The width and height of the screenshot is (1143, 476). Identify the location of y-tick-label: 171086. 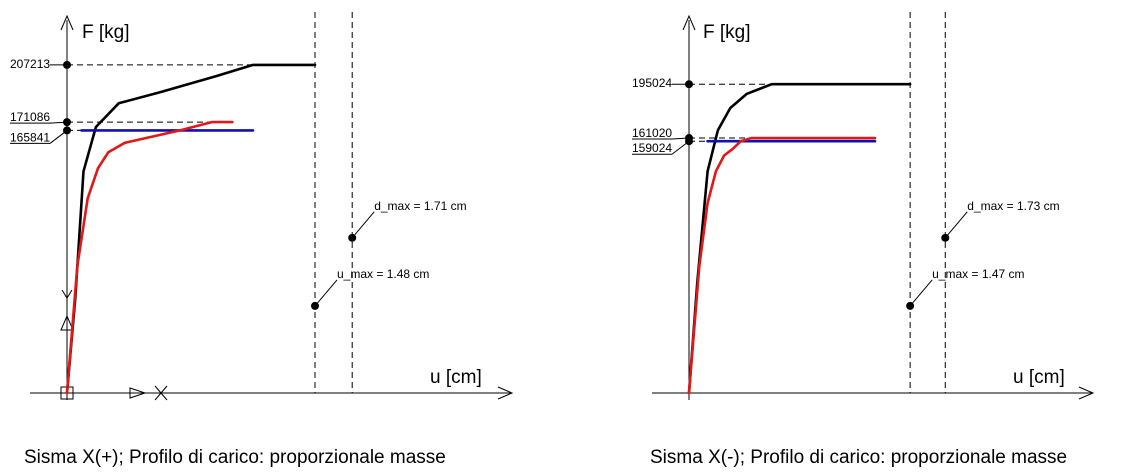
(30, 117).